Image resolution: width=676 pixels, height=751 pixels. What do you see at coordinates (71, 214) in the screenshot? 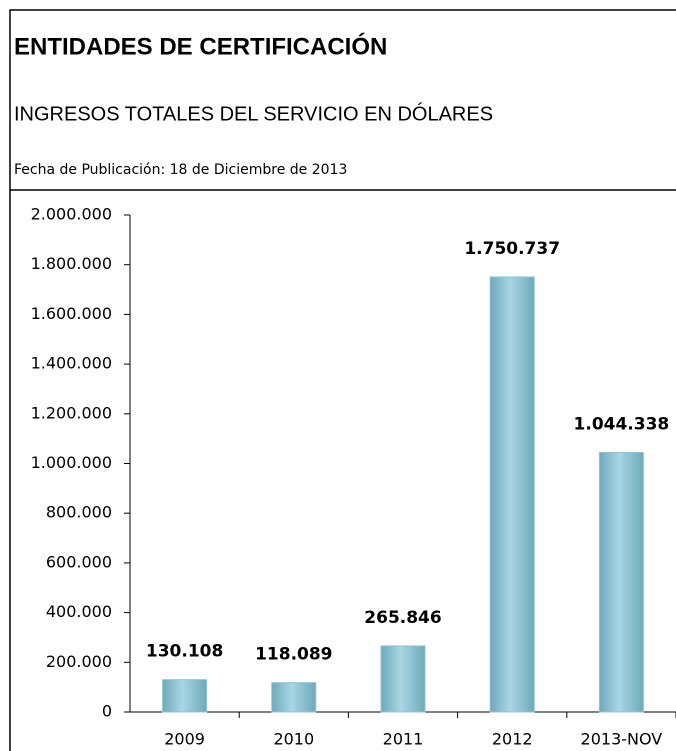
I see `y-tick-label: 2.000.000` at bounding box center [71, 214].